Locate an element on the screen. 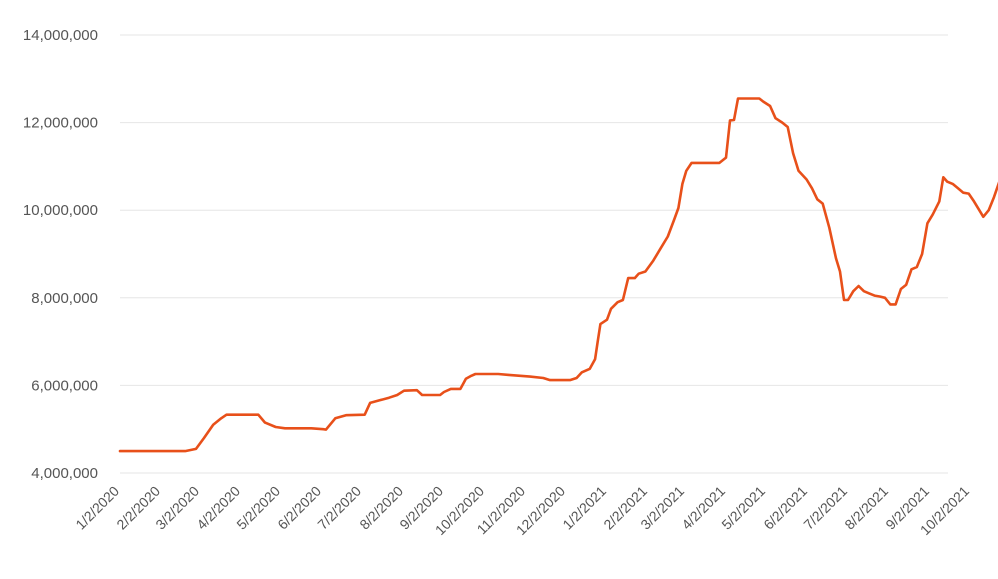  y-tick-label: 4,000,000 is located at coordinates (64, 473).